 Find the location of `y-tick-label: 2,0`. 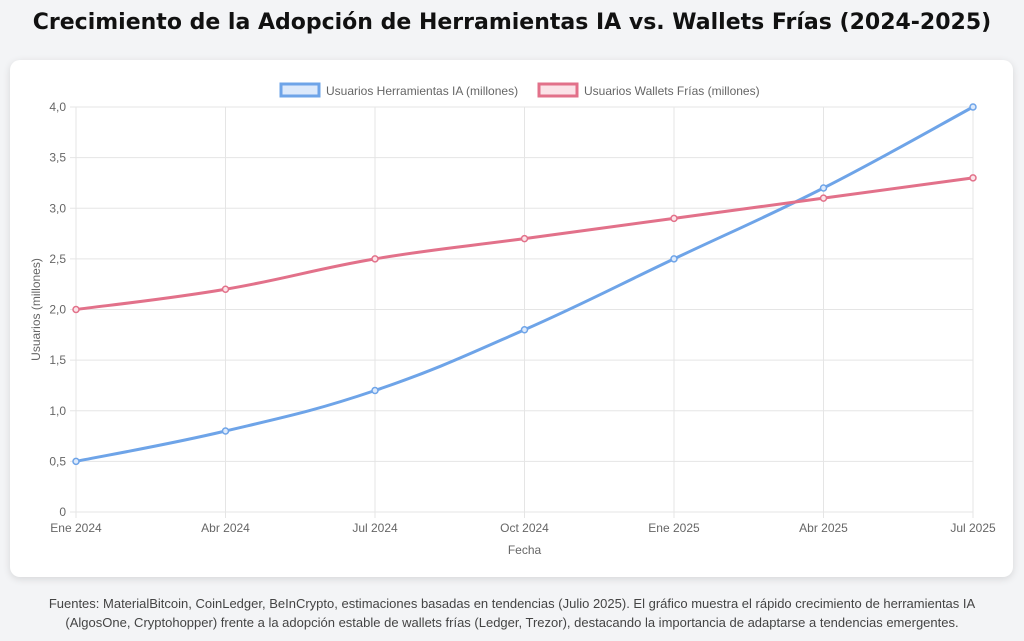

y-tick-label: 2,0 is located at coordinates (57, 310).